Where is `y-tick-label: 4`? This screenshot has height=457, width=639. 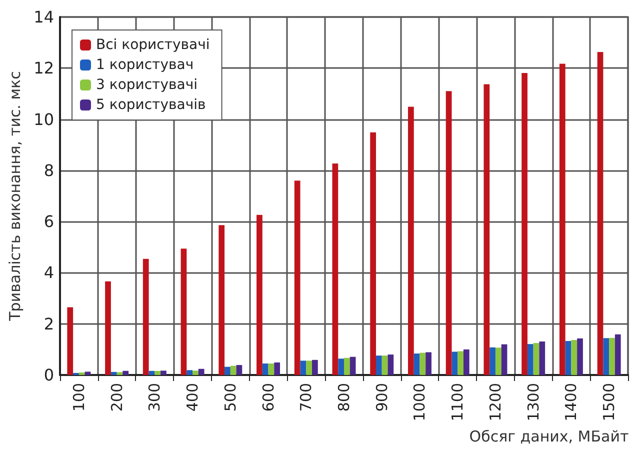 y-tick-label: 4 is located at coordinates (49, 272).